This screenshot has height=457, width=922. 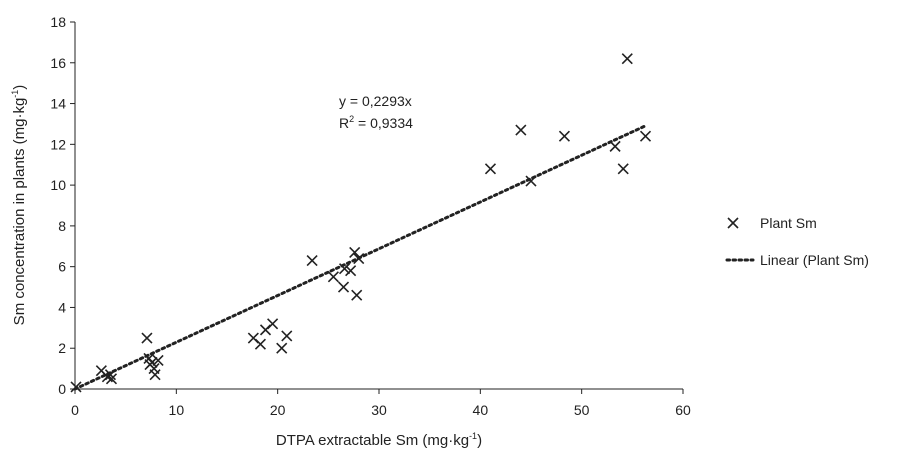 I want to click on y-tick-label: 12, so click(x=58, y=144).